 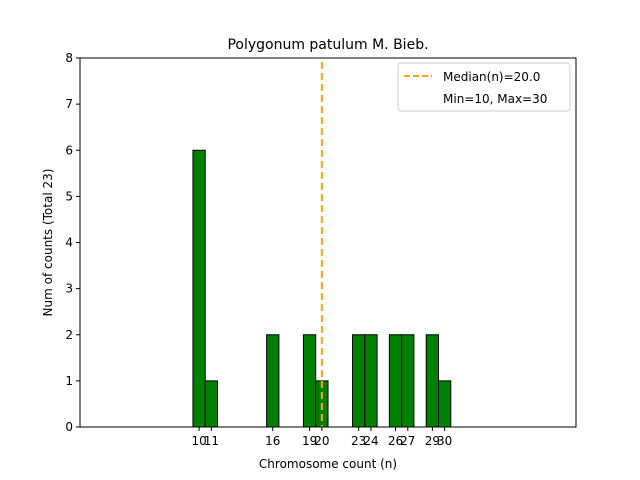 What do you see at coordinates (69, 381) in the screenshot?
I see `y-tick-label: 1` at bounding box center [69, 381].